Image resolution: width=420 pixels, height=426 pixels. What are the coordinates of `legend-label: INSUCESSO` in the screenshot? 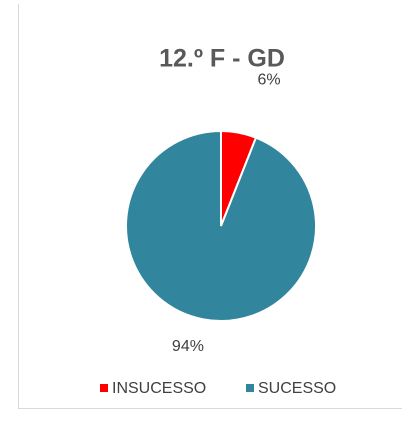 It's located at (159, 388).